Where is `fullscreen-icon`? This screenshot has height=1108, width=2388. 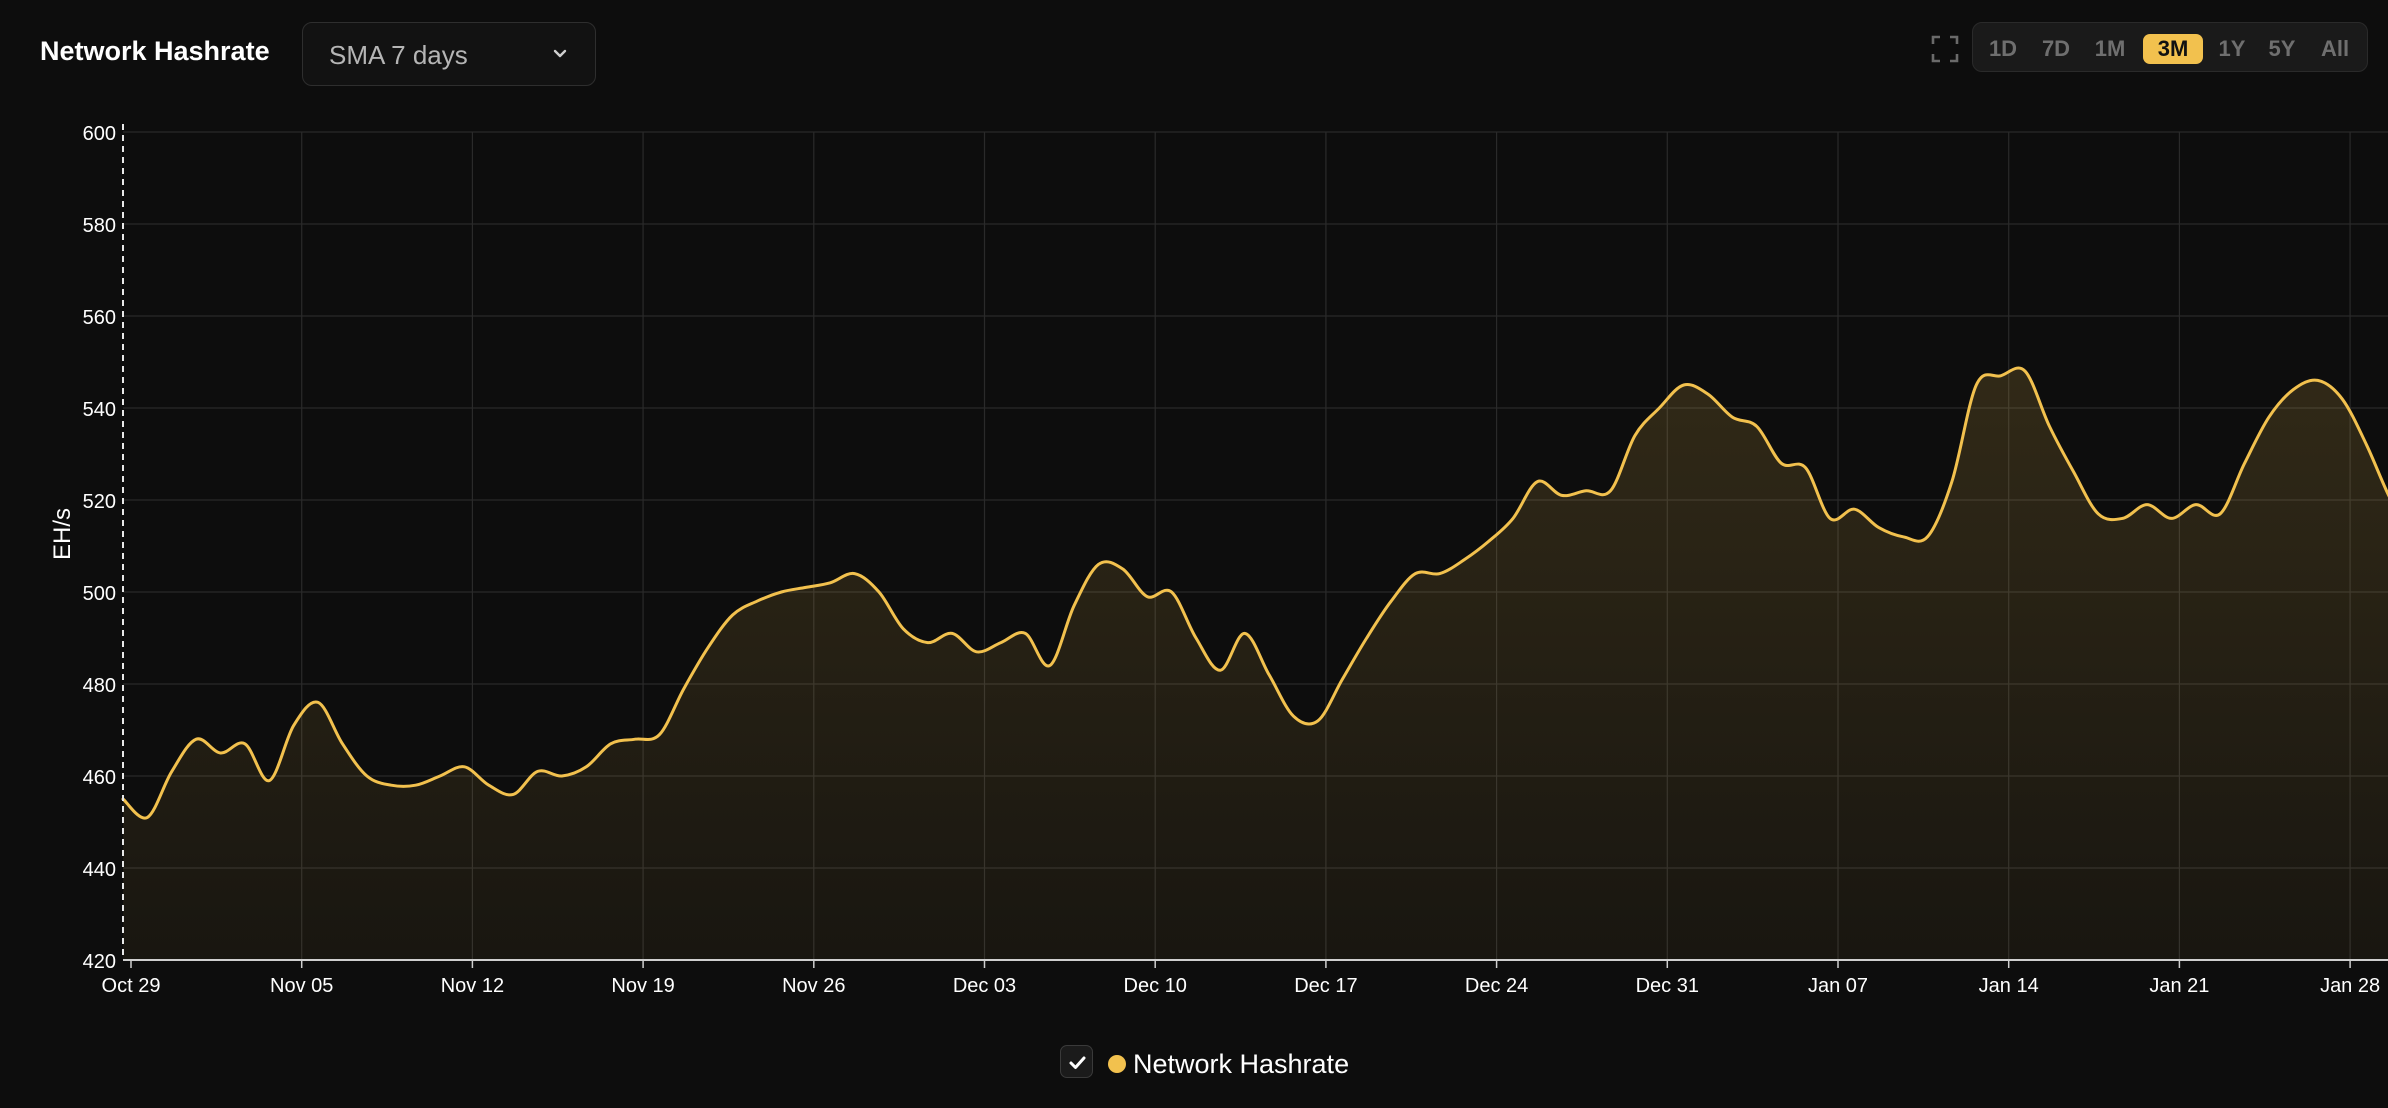 fullscreen-icon is located at coordinates (1945, 49).